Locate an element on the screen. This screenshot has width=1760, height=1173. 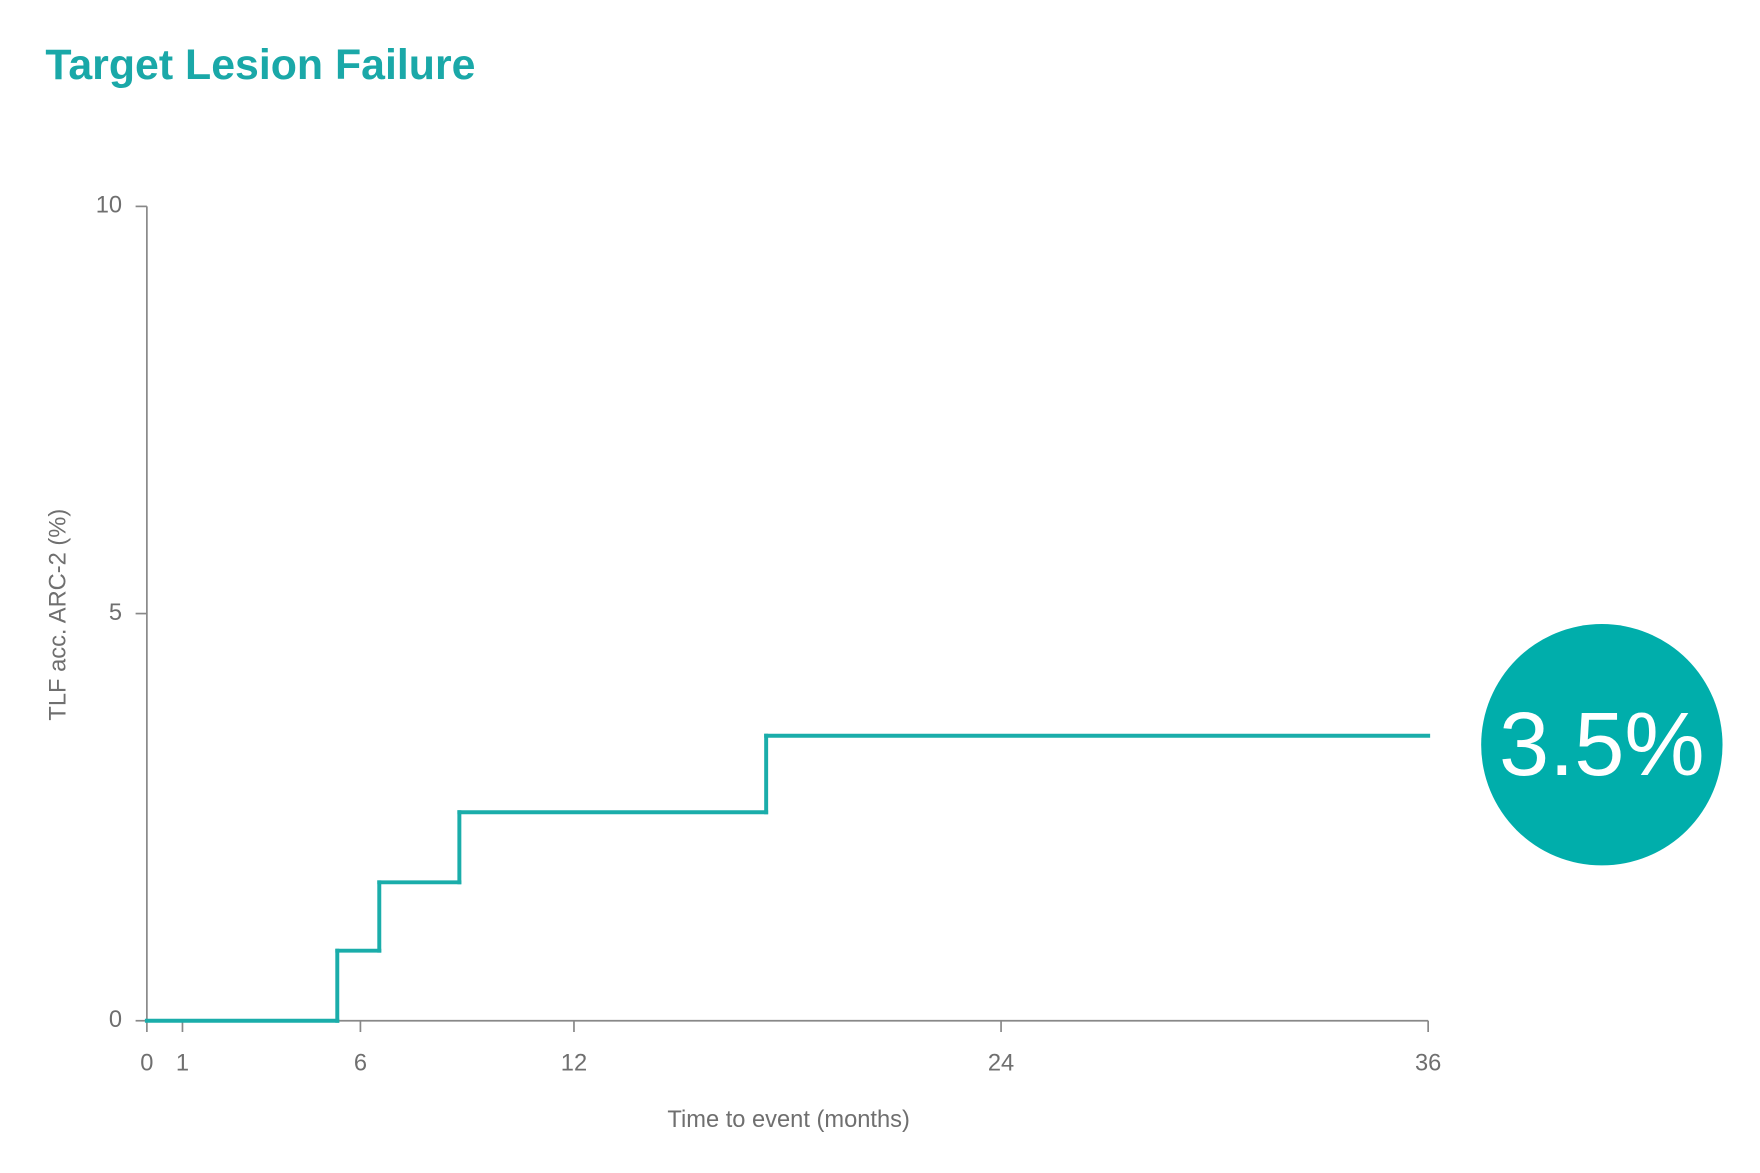
x-axis-label: Time to event (months) is located at coordinates (788, 1120).